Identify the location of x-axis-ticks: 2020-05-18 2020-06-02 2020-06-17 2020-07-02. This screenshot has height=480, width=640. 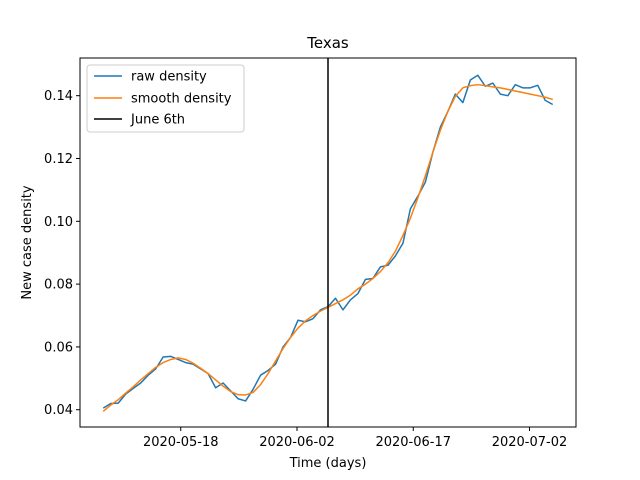
(355, 438).